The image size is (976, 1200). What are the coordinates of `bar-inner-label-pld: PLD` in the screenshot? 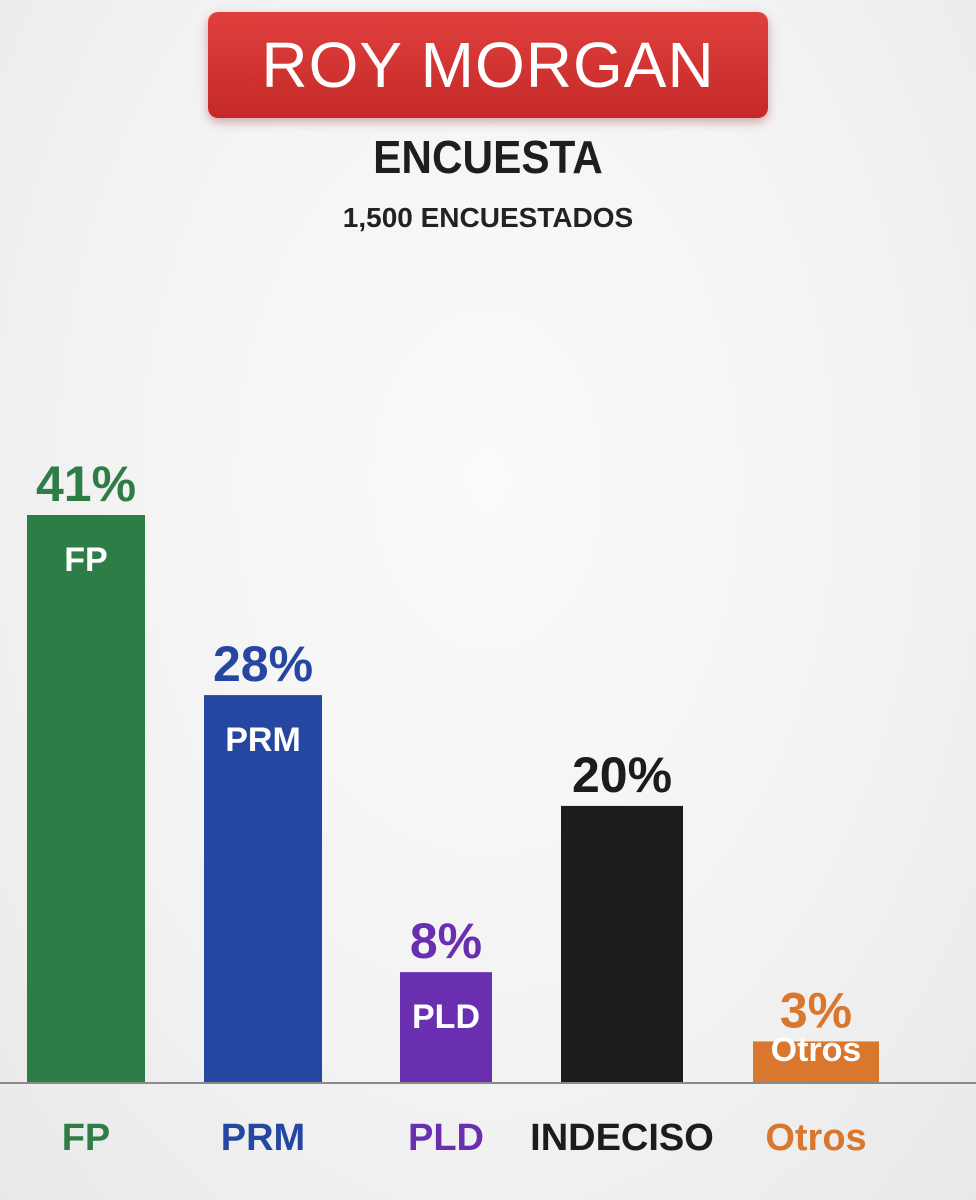 It's located at (446, 1017).